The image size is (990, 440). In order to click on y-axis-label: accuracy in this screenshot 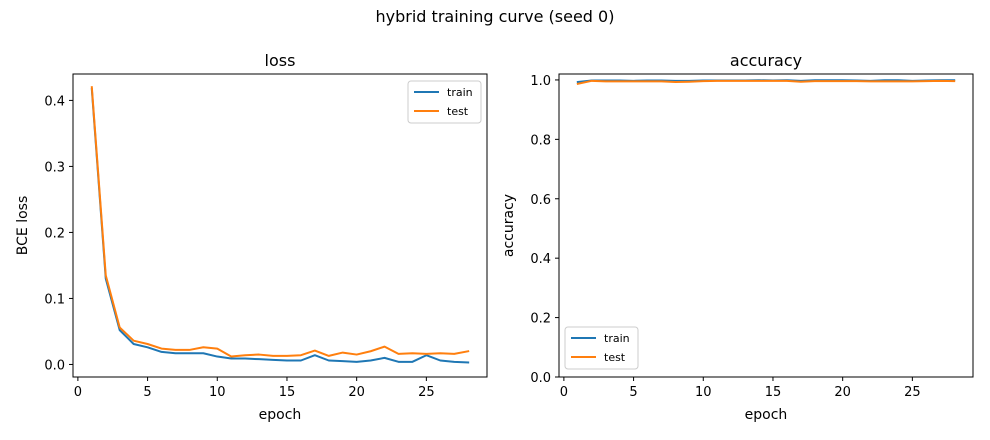, I will do `click(509, 225)`.